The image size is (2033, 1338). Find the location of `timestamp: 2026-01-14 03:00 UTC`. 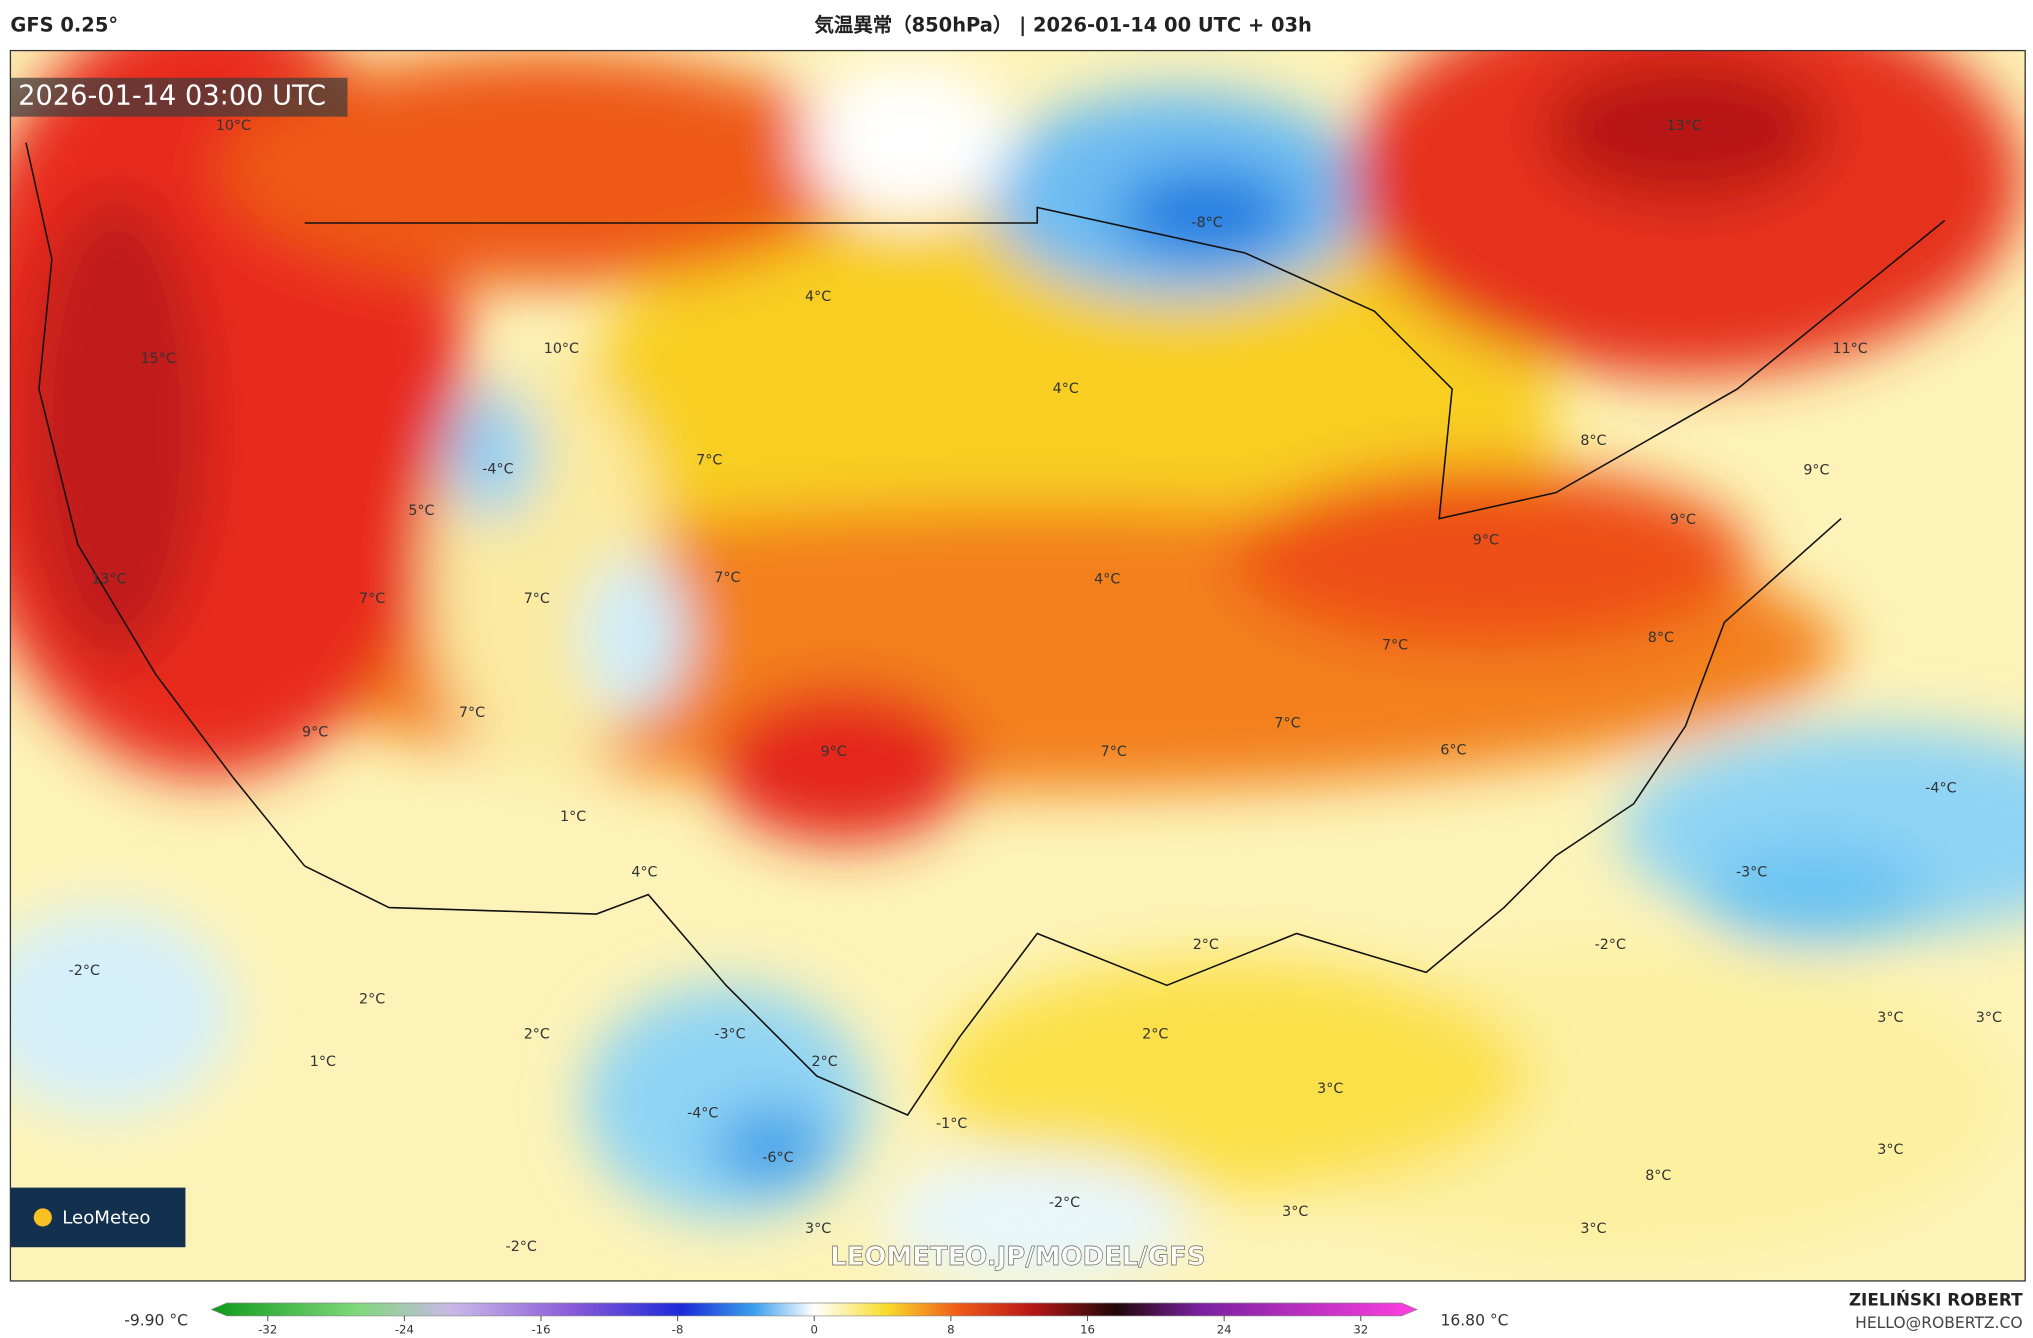

timestamp: 2026-01-14 03:00 UTC is located at coordinates (172, 96).